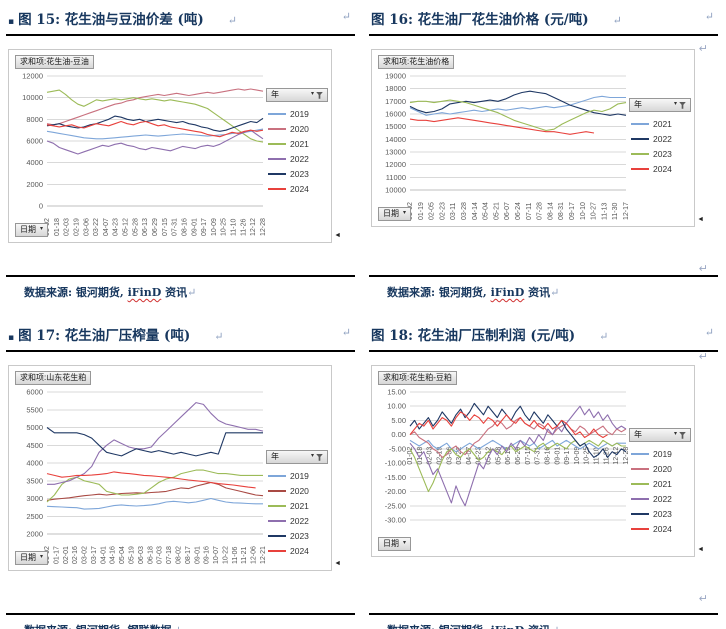 This screenshot has height=629, width=726. Describe the element at coordinates (395, 76) in the screenshot. I see `svg-text: 19000` at that location.